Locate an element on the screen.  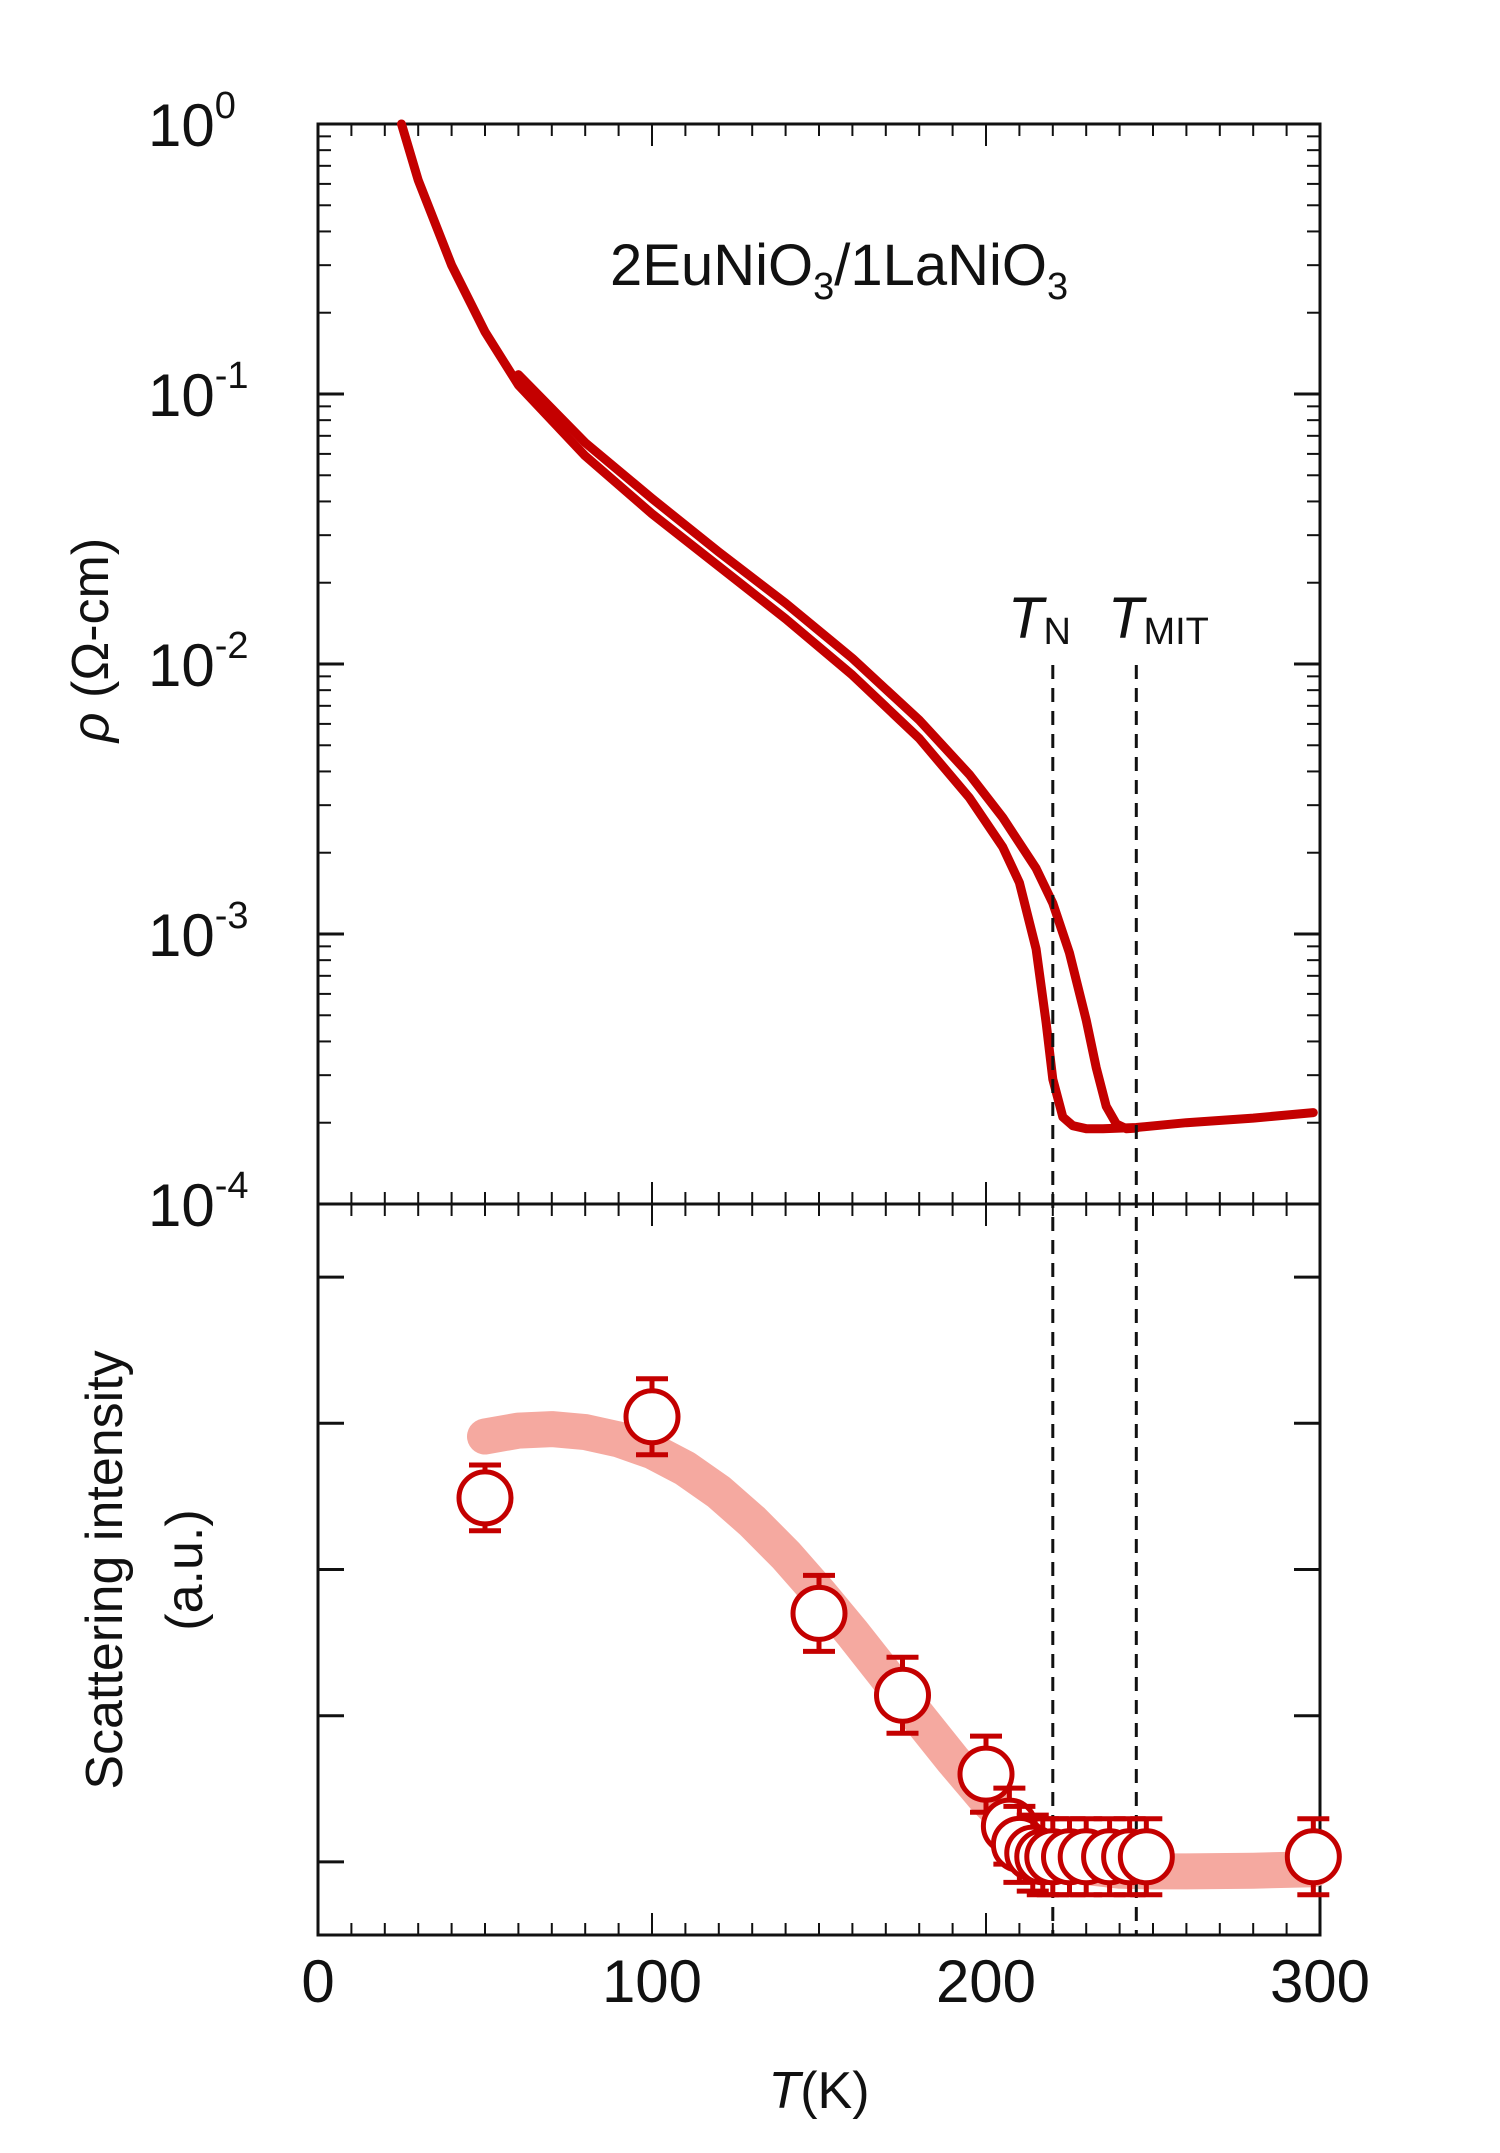
x-tick-label: 100 is located at coordinates (652, 1981).